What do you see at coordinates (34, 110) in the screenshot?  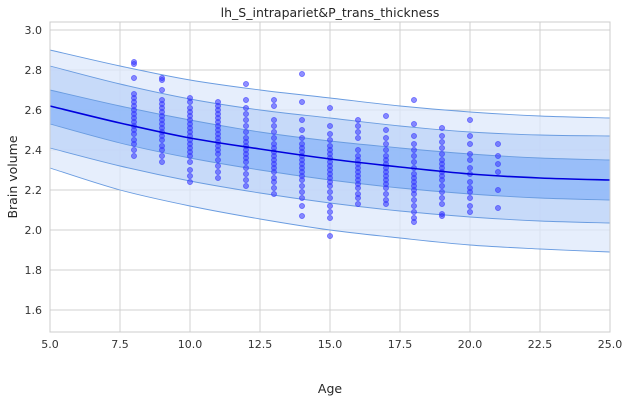 I see `y-tick-label: 2.6` at bounding box center [34, 110].